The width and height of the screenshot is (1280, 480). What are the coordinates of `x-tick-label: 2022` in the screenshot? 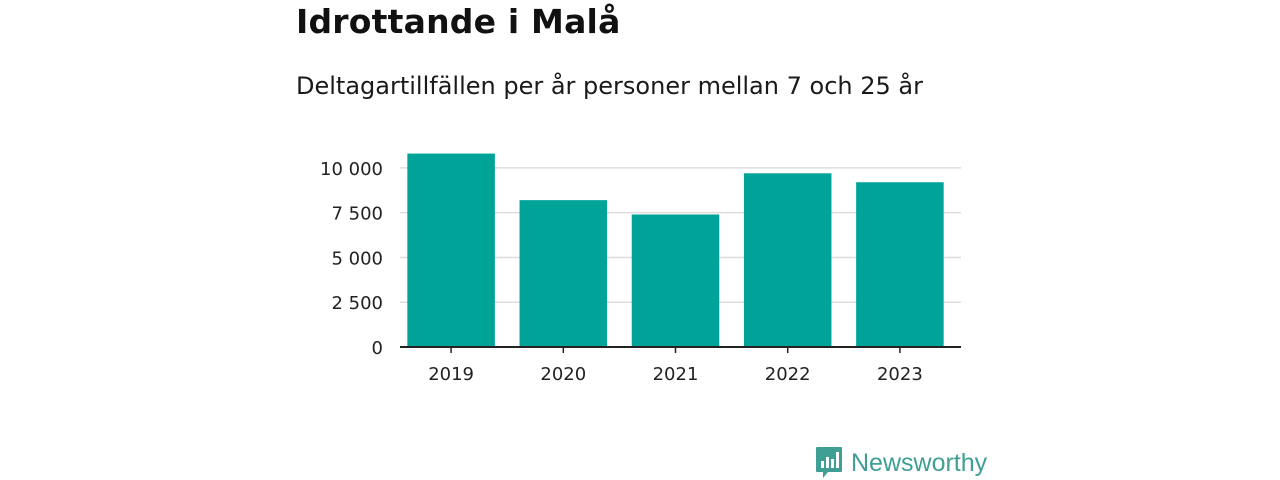 It's located at (788, 374).